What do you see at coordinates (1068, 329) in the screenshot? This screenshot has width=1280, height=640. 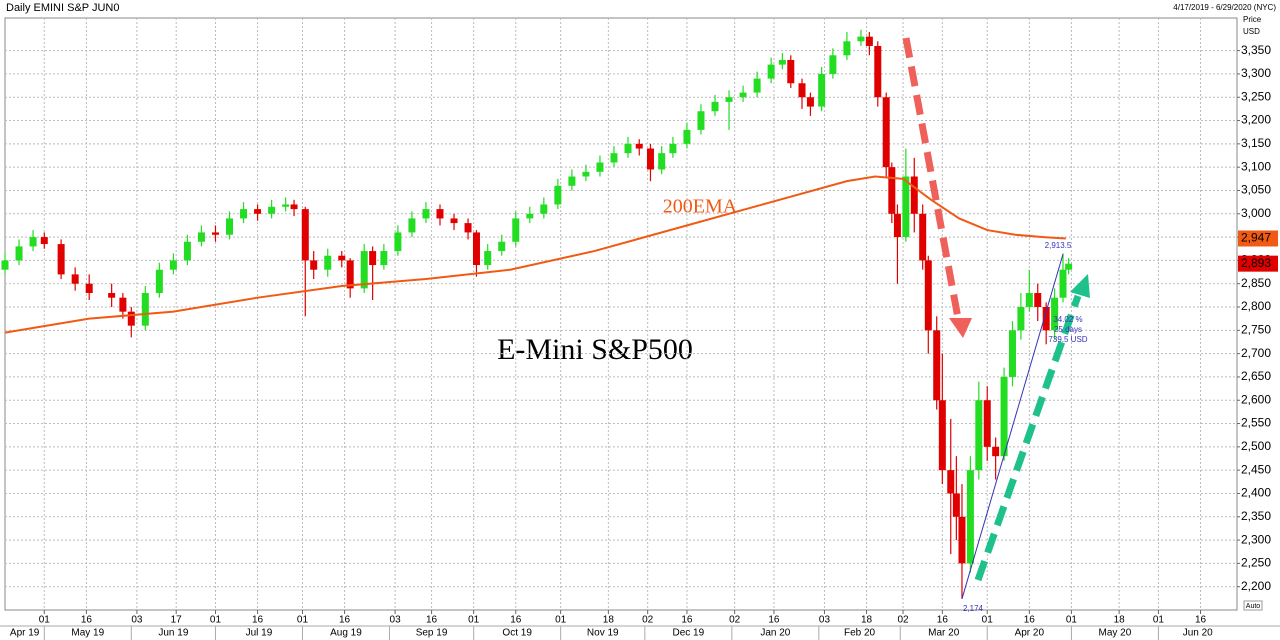 I see `measure-label: 25 days` at bounding box center [1068, 329].